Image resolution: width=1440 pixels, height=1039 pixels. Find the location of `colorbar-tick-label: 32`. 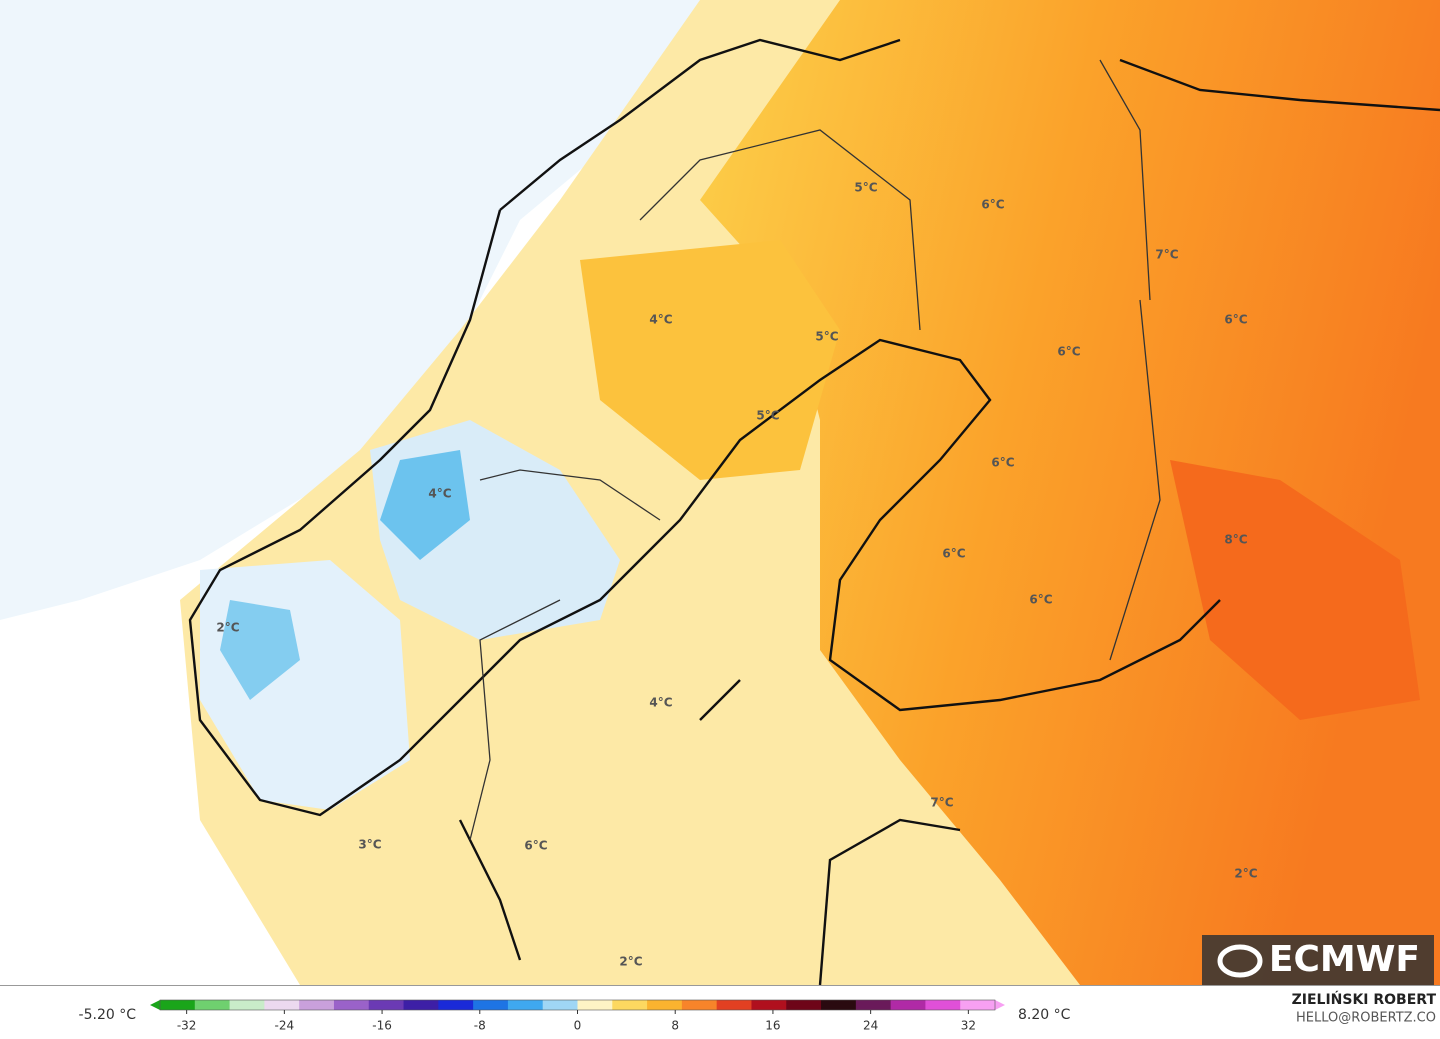

colorbar-tick-label: 32 is located at coordinates (968, 1026).